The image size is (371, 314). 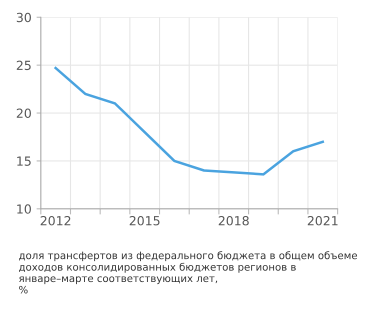 What do you see at coordinates (24, 161) in the screenshot?
I see `y-tick-label: 15` at bounding box center [24, 161].